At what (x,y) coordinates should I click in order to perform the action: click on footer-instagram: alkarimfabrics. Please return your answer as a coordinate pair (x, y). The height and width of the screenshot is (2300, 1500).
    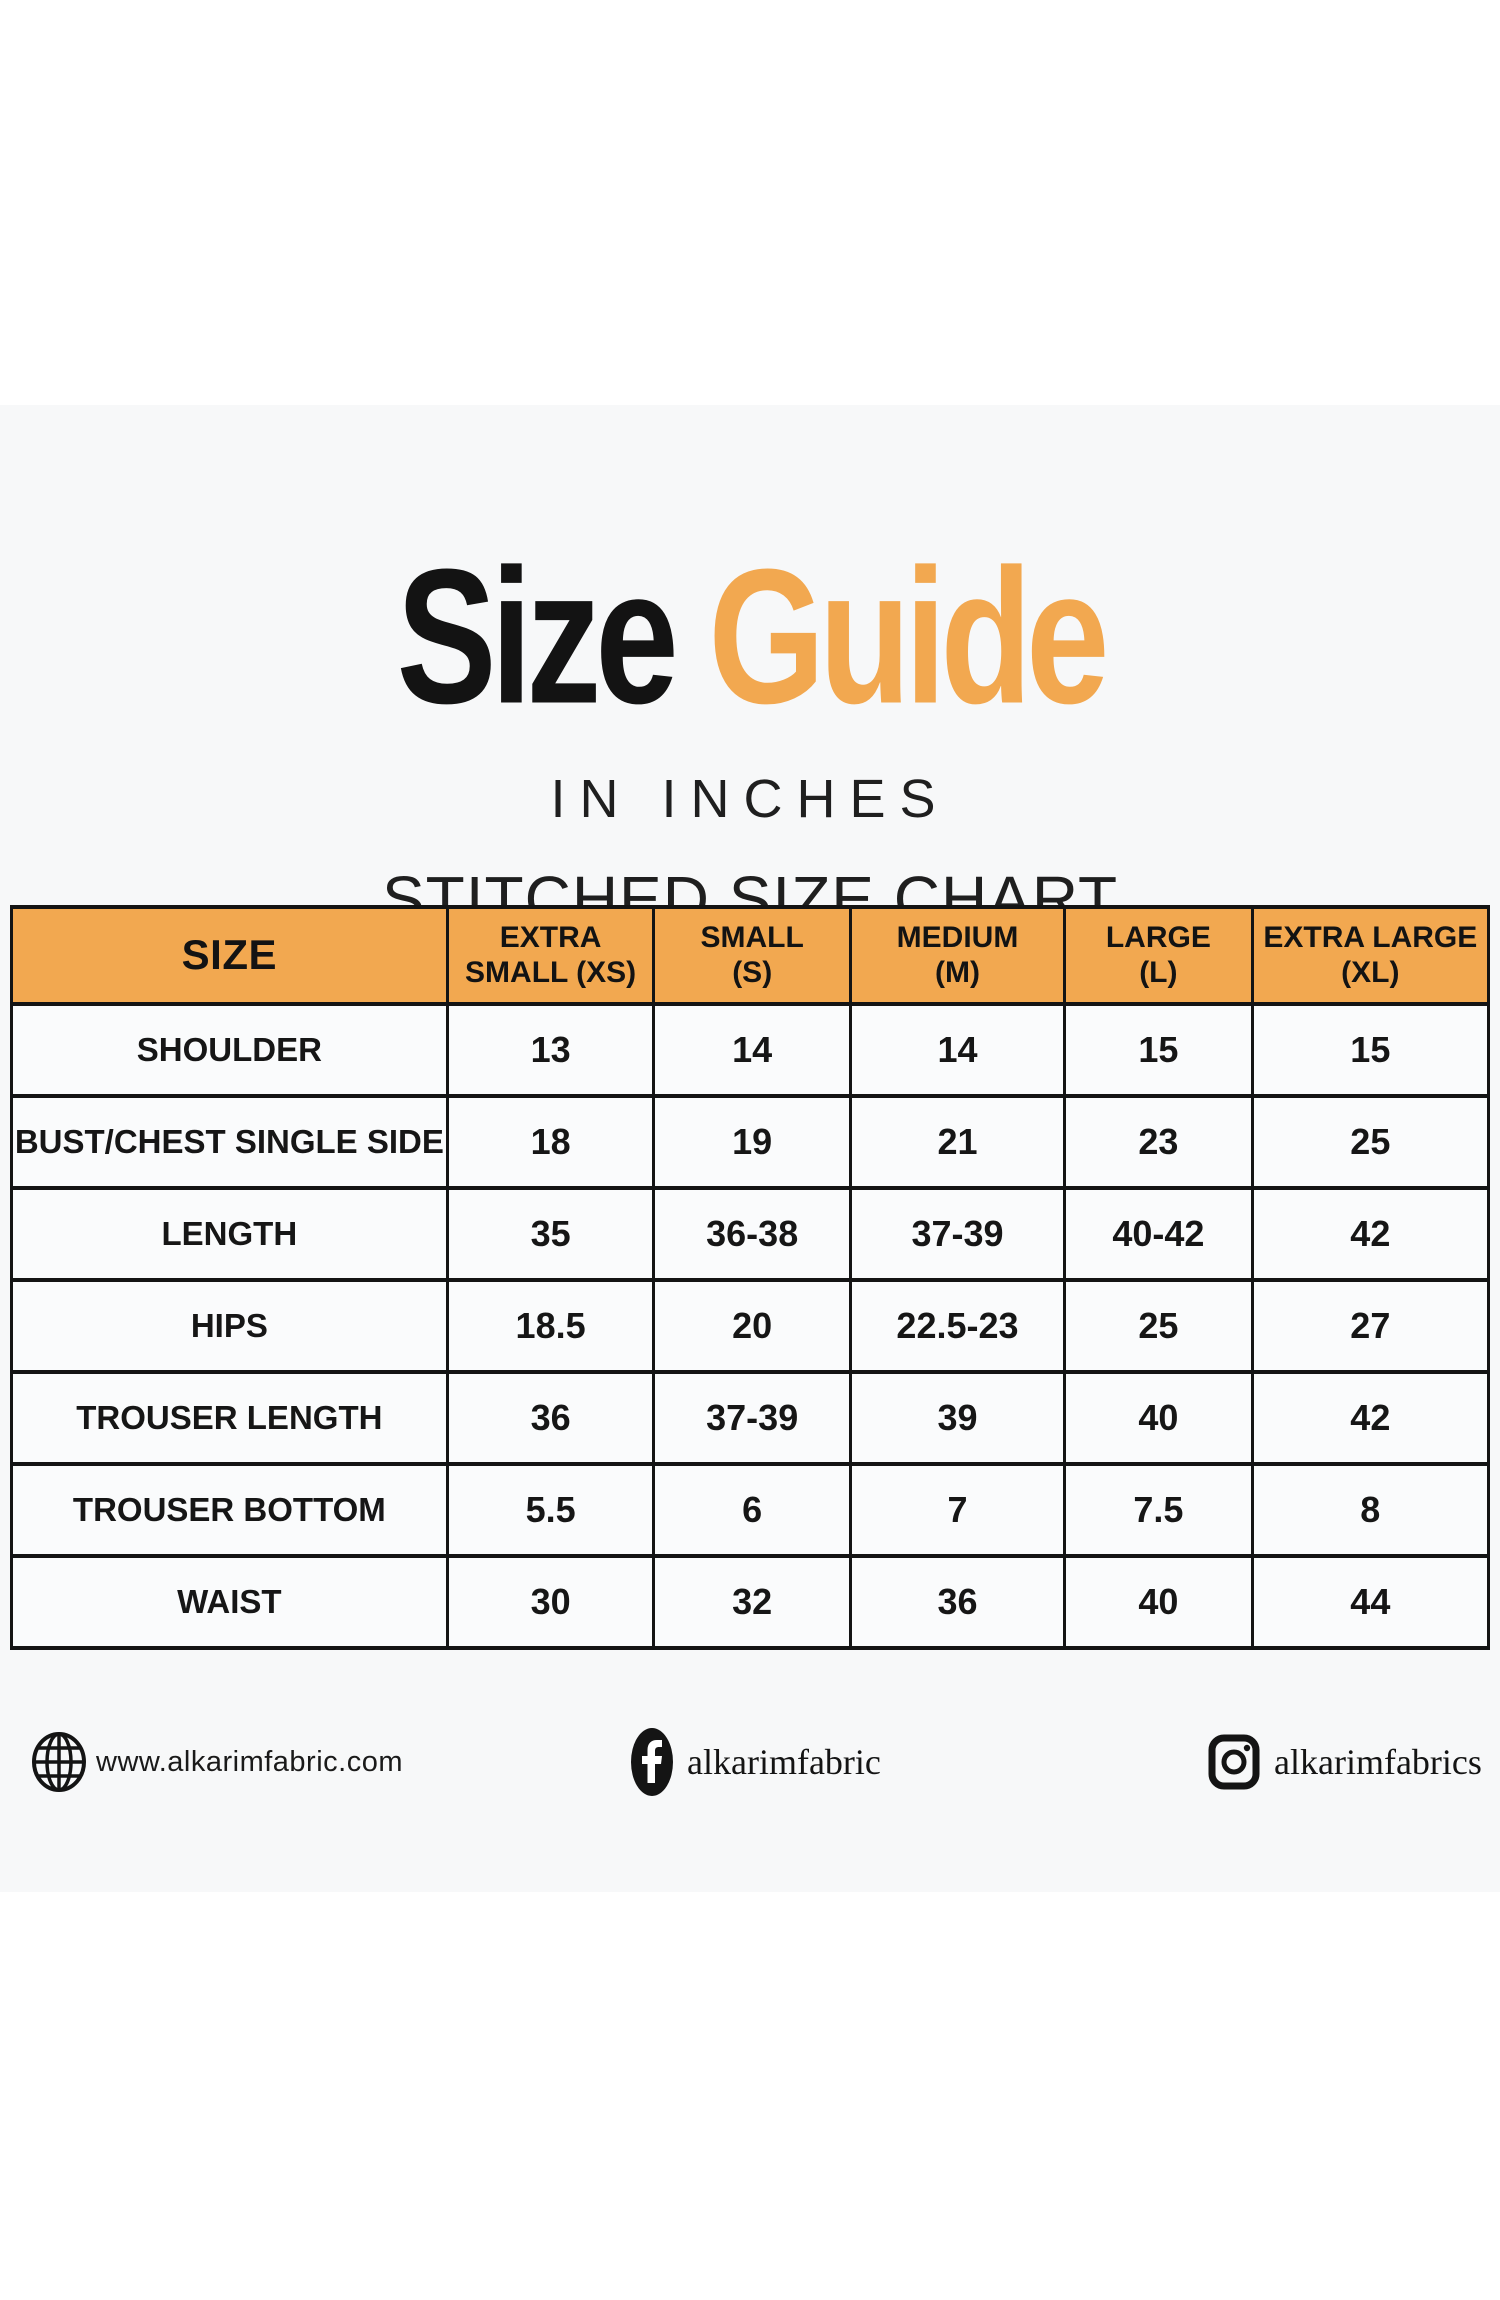
    Looking at the image, I should click on (1345, 1762).